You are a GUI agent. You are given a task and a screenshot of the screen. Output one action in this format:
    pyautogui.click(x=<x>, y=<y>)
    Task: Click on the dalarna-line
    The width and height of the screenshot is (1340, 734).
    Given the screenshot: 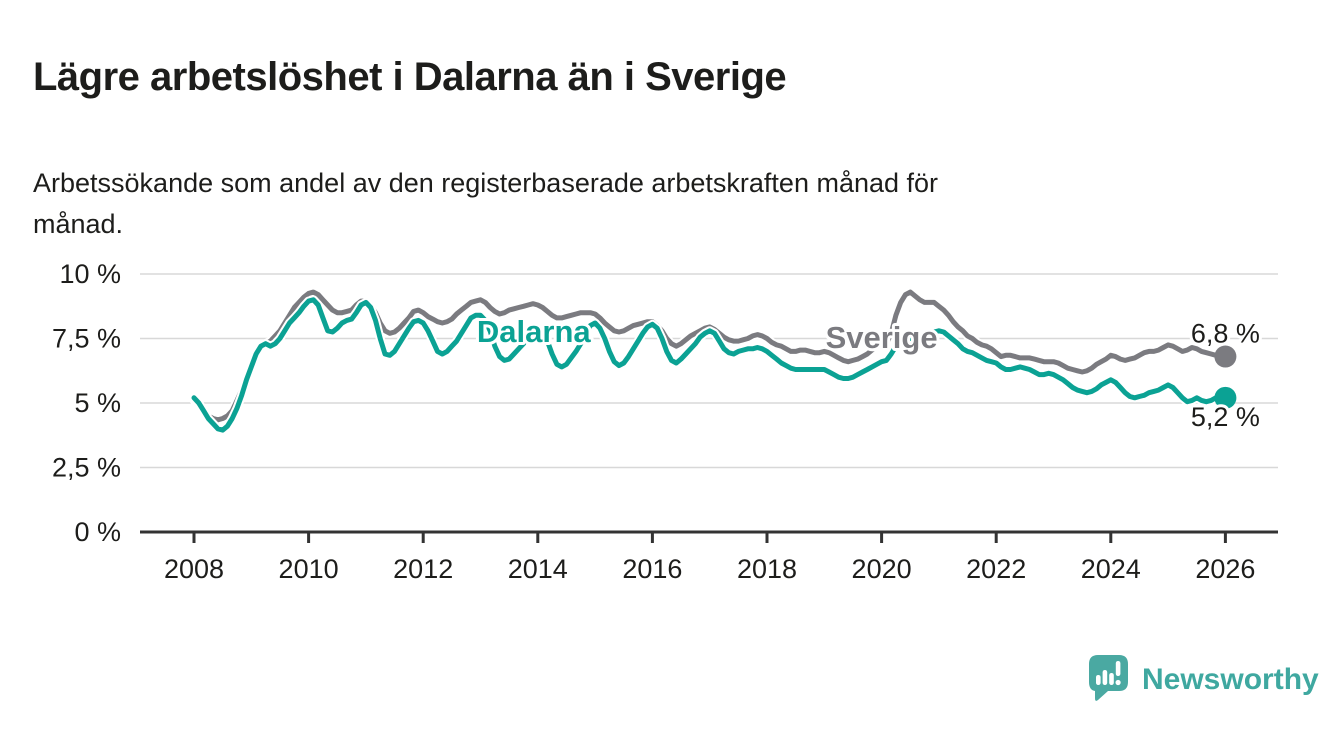 What is the action you would take?
    pyautogui.click(x=709, y=365)
    